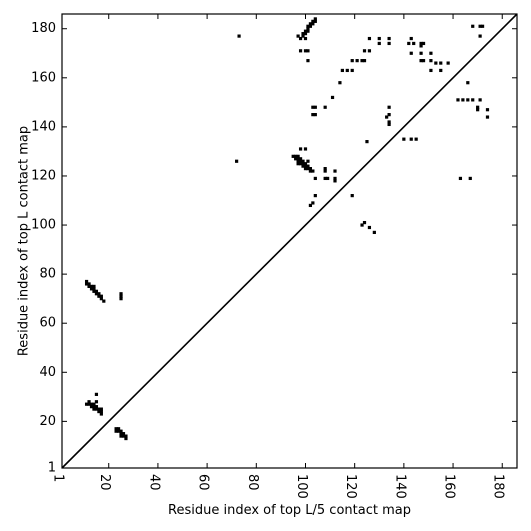 The width and height of the screenshot is (531, 531). I want to click on y-tick-label: 60, so click(47, 323).